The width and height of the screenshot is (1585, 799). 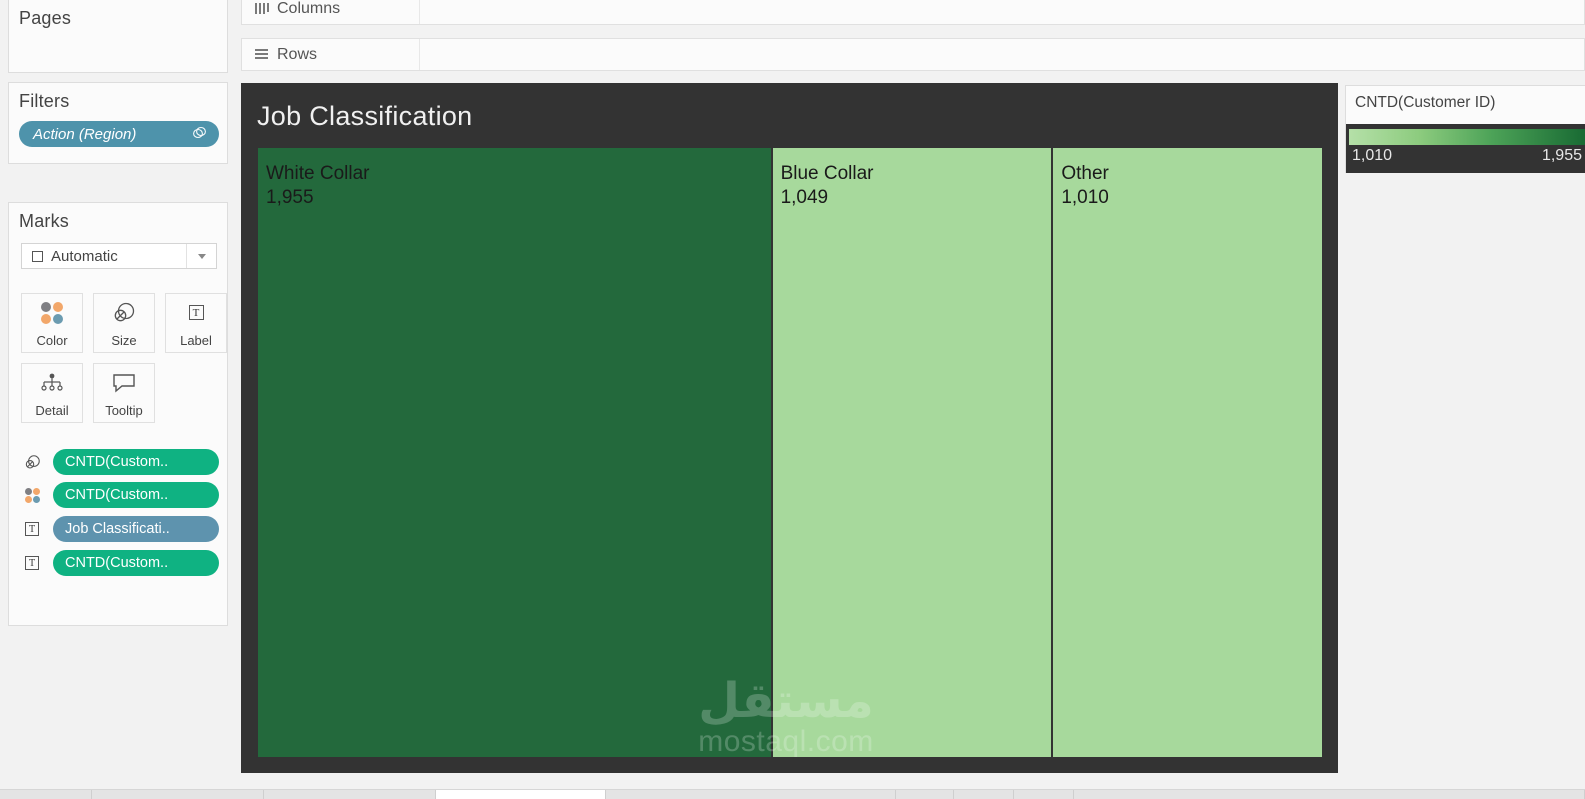 I want to click on marks-tooltip-button: Tooltip, so click(x=124, y=393).